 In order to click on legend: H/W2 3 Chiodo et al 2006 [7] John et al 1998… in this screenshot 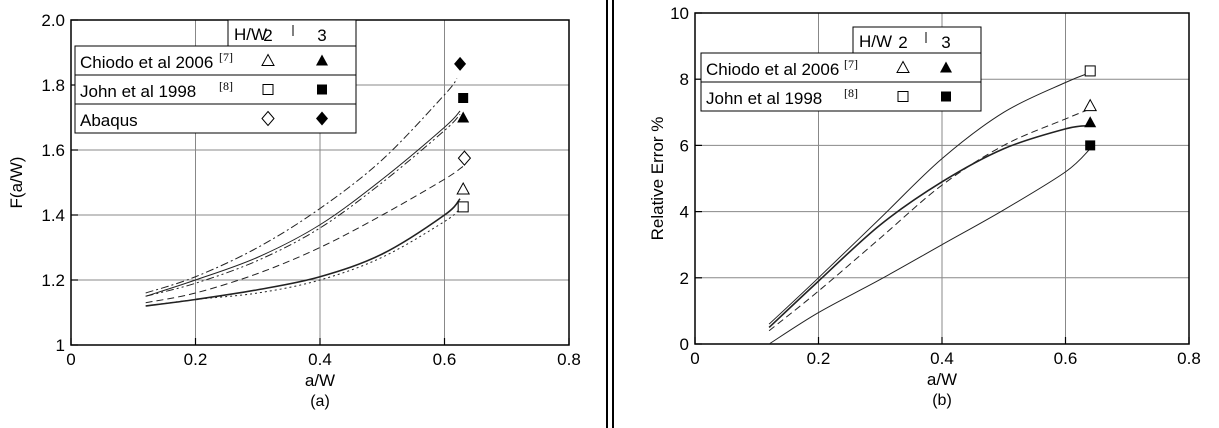, I will do `click(215, 76)`.